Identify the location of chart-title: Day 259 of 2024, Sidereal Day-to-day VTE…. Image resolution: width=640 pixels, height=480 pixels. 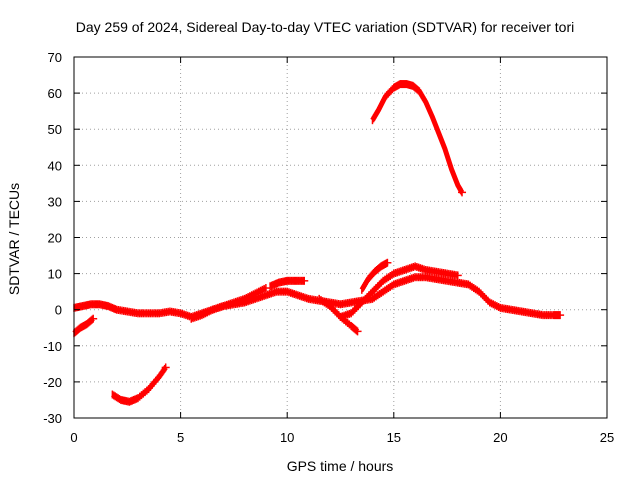
(325, 27).